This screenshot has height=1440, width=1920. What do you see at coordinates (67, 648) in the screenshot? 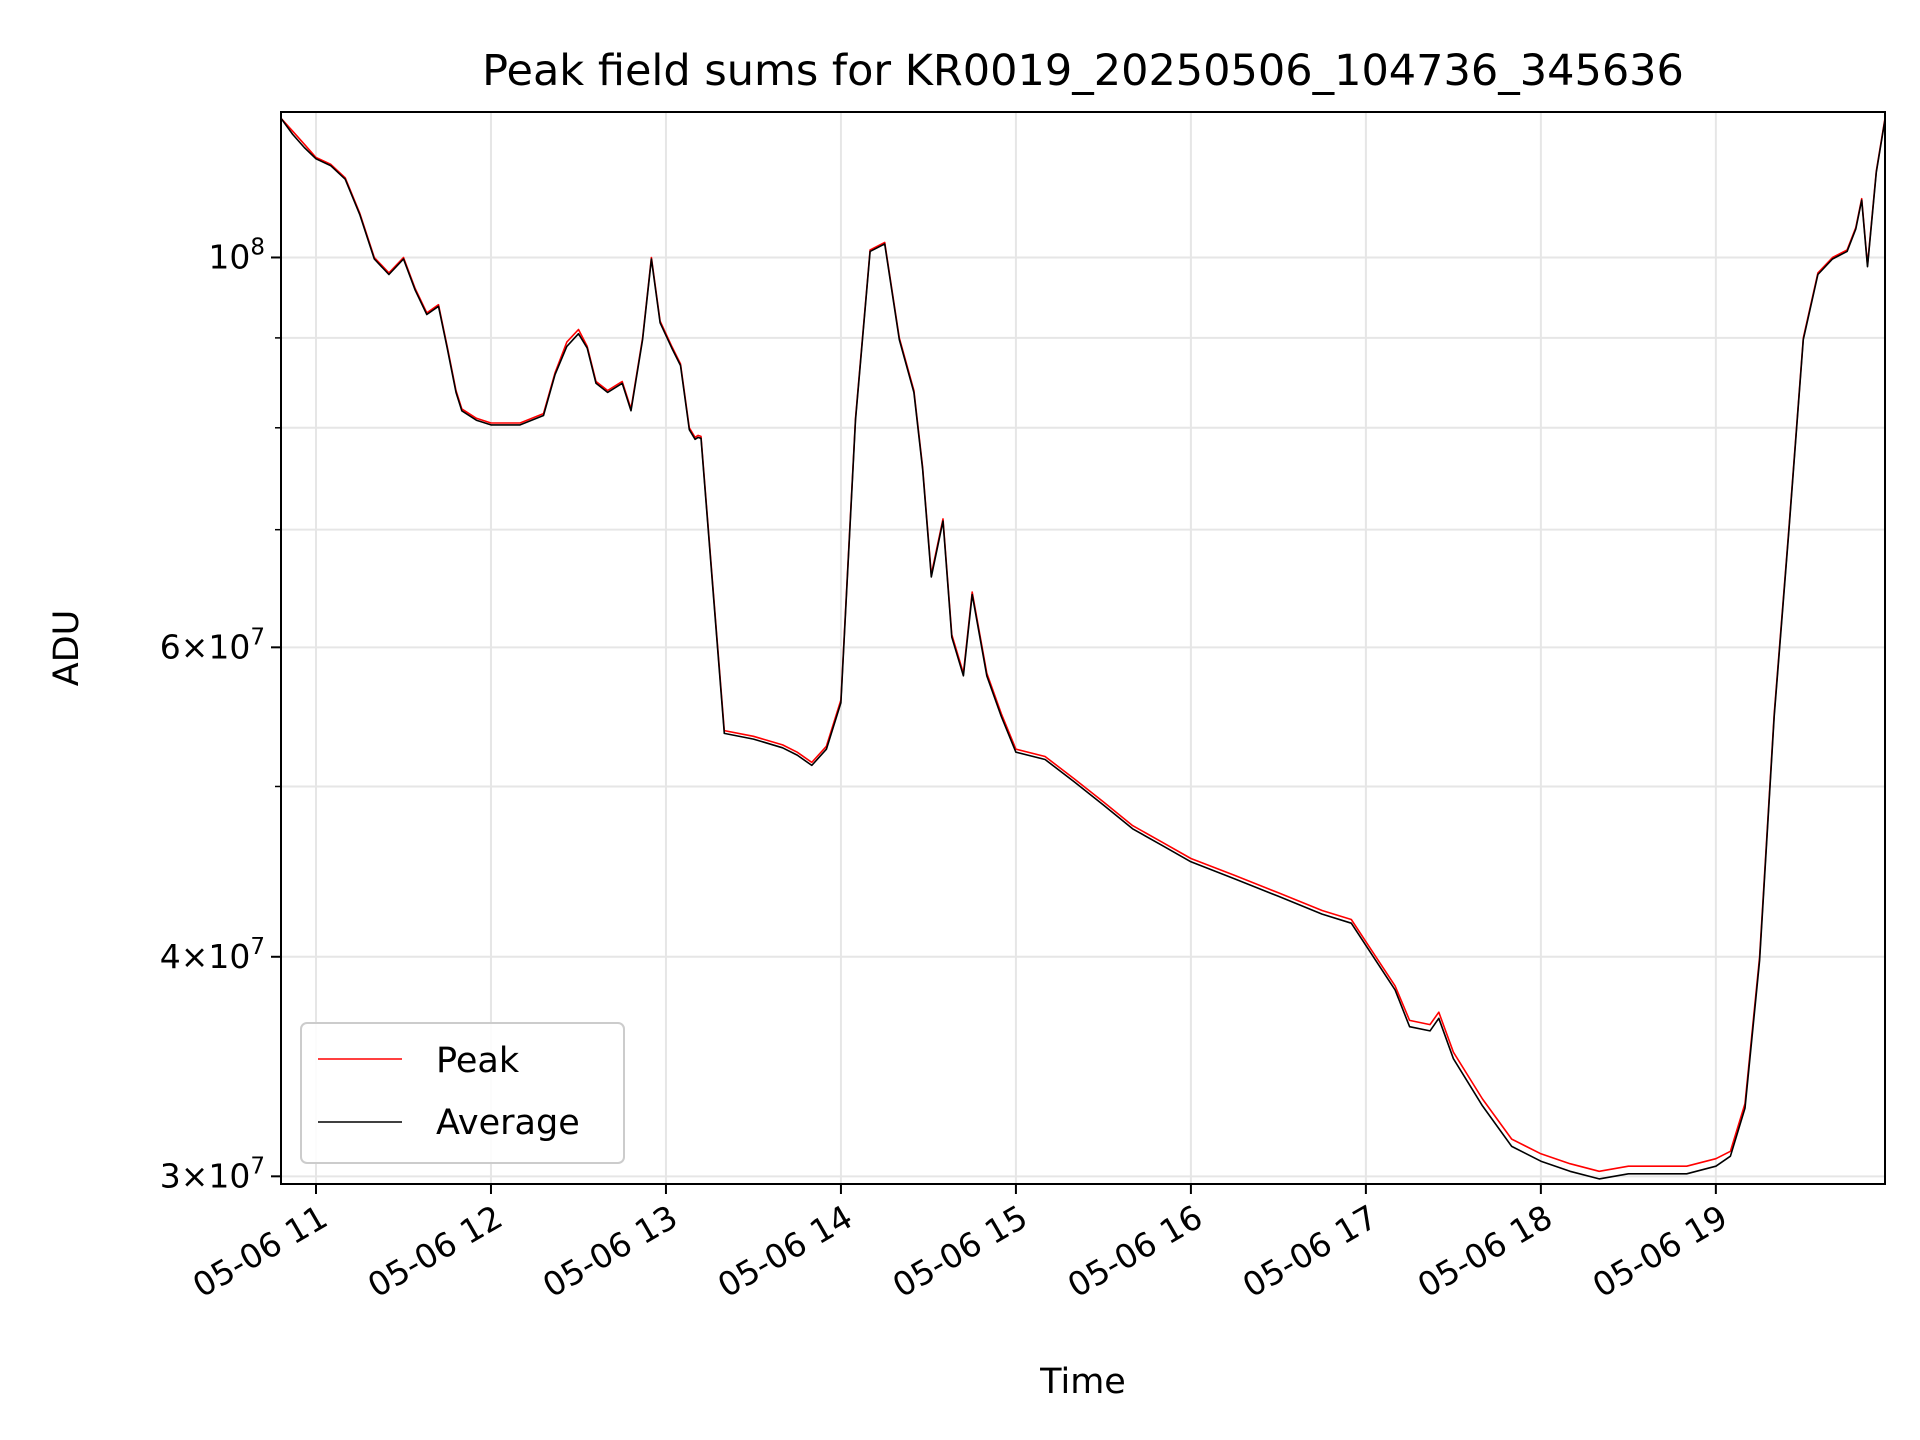
I see `y-axis-label: ADU` at bounding box center [67, 648].